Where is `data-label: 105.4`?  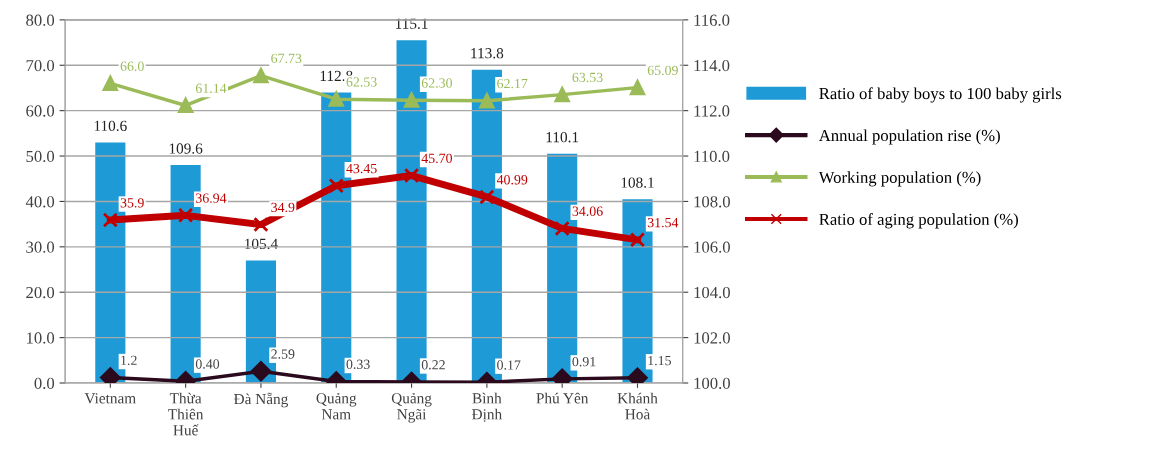 data-label: 105.4 is located at coordinates (261, 244).